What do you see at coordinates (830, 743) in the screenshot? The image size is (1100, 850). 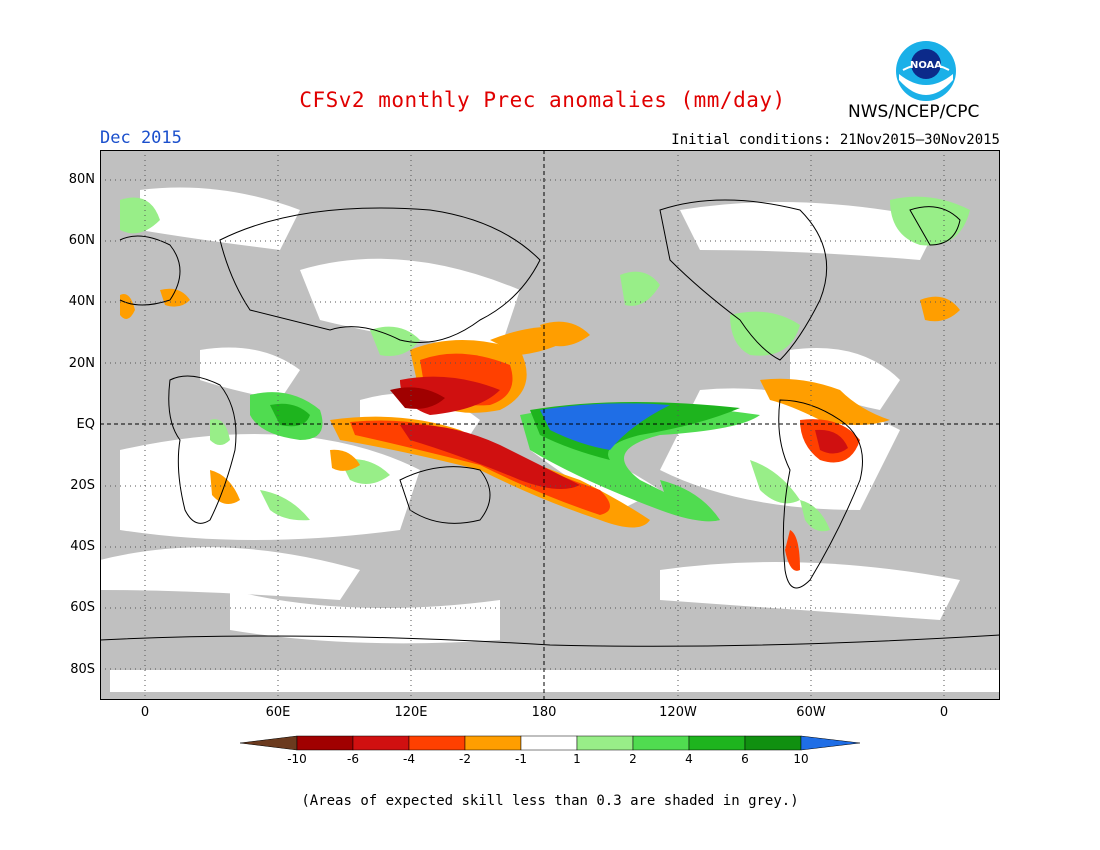 I see `legend-swatch-above-max` at bounding box center [830, 743].